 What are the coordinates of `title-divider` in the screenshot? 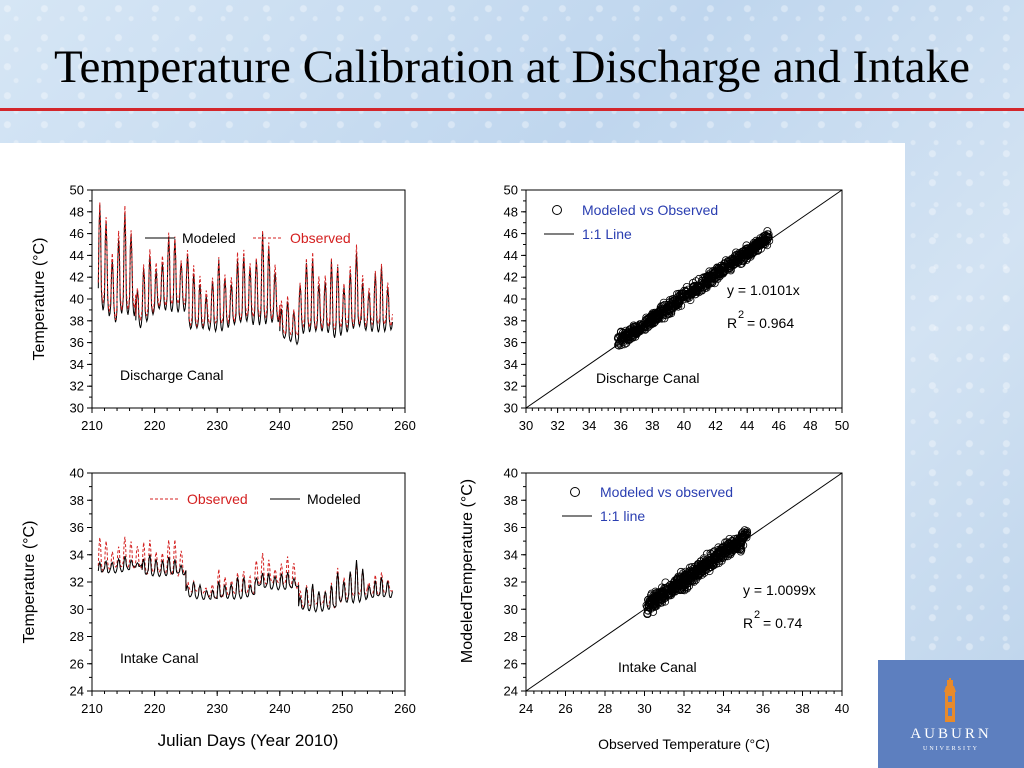 It's located at (512, 109).